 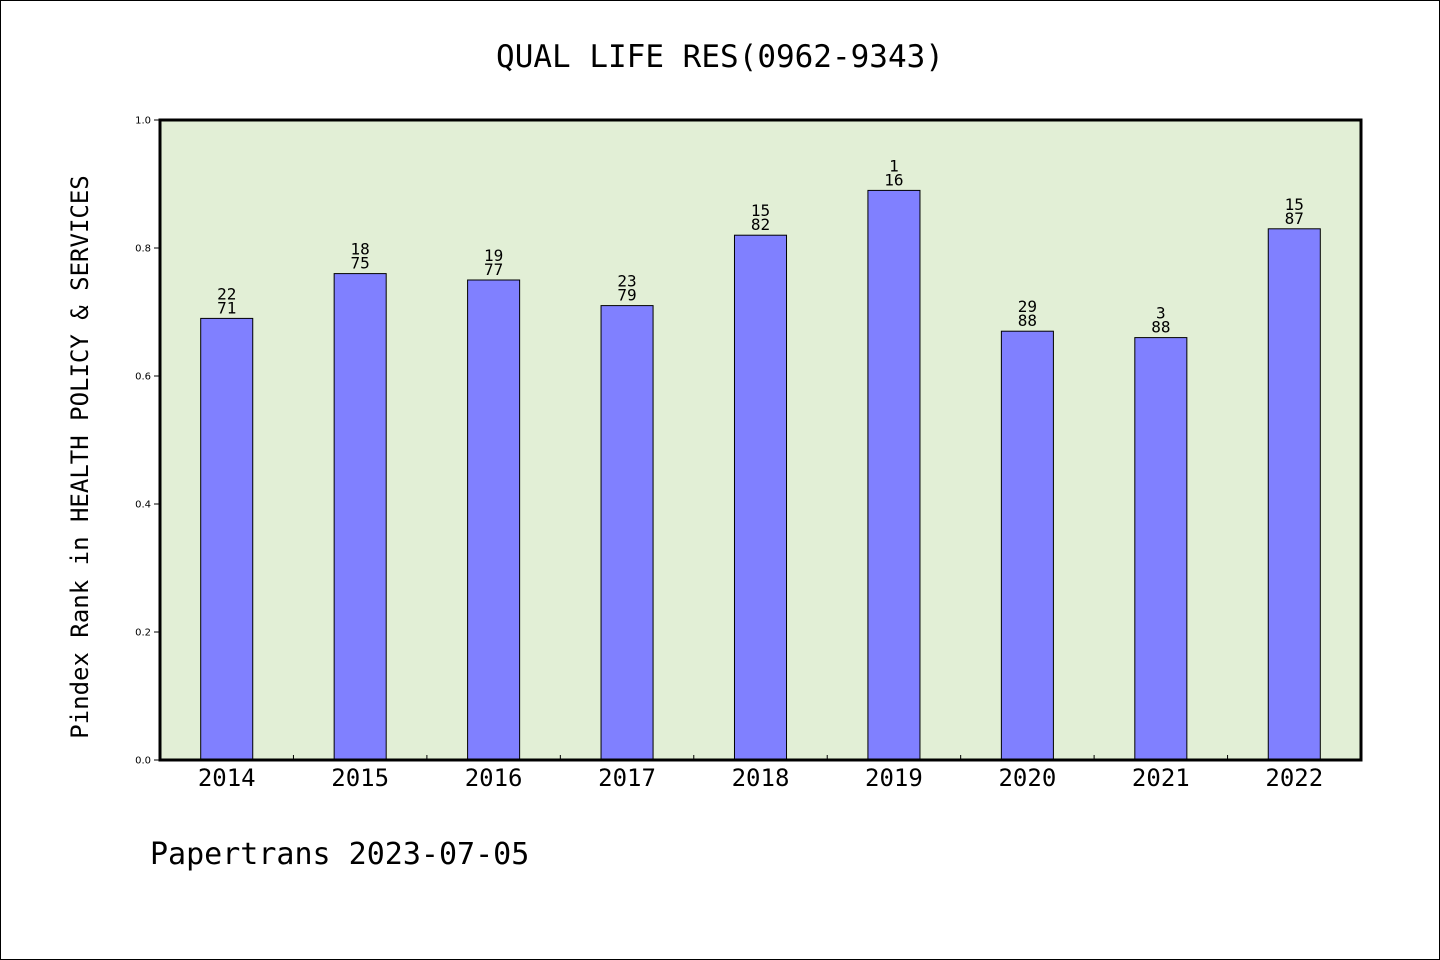 What do you see at coordinates (143, 505) in the screenshot?
I see `y-tick-label: 0.4` at bounding box center [143, 505].